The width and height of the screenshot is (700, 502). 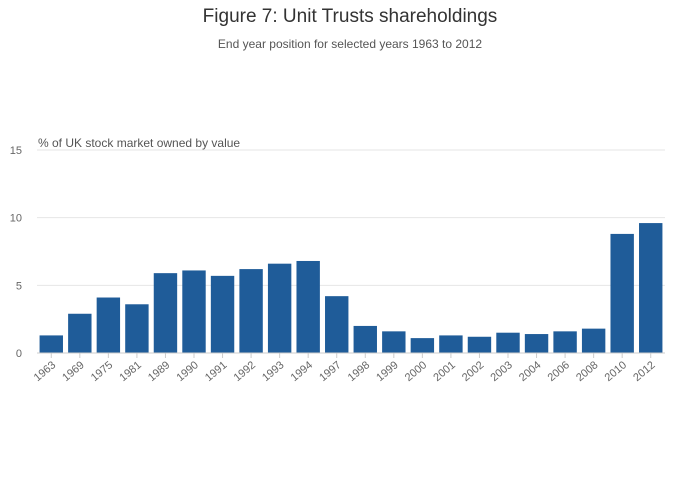 What do you see at coordinates (16, 252) in the screenshot?
I see `y-axis-ticks: 0 5 10 15` at bounding box center [16, 252].